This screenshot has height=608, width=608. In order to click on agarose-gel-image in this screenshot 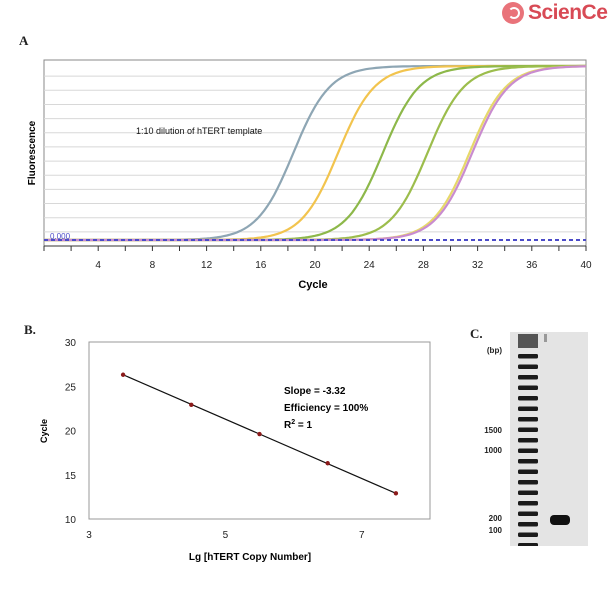, I will do `click(549, 440)`.